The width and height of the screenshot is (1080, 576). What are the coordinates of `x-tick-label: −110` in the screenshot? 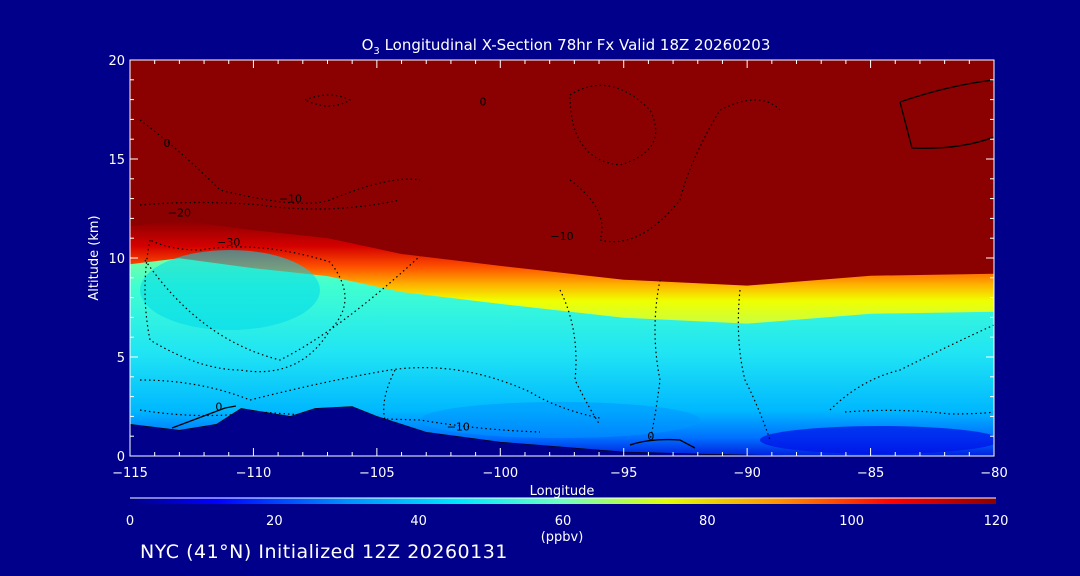 It's located at (254, 473).